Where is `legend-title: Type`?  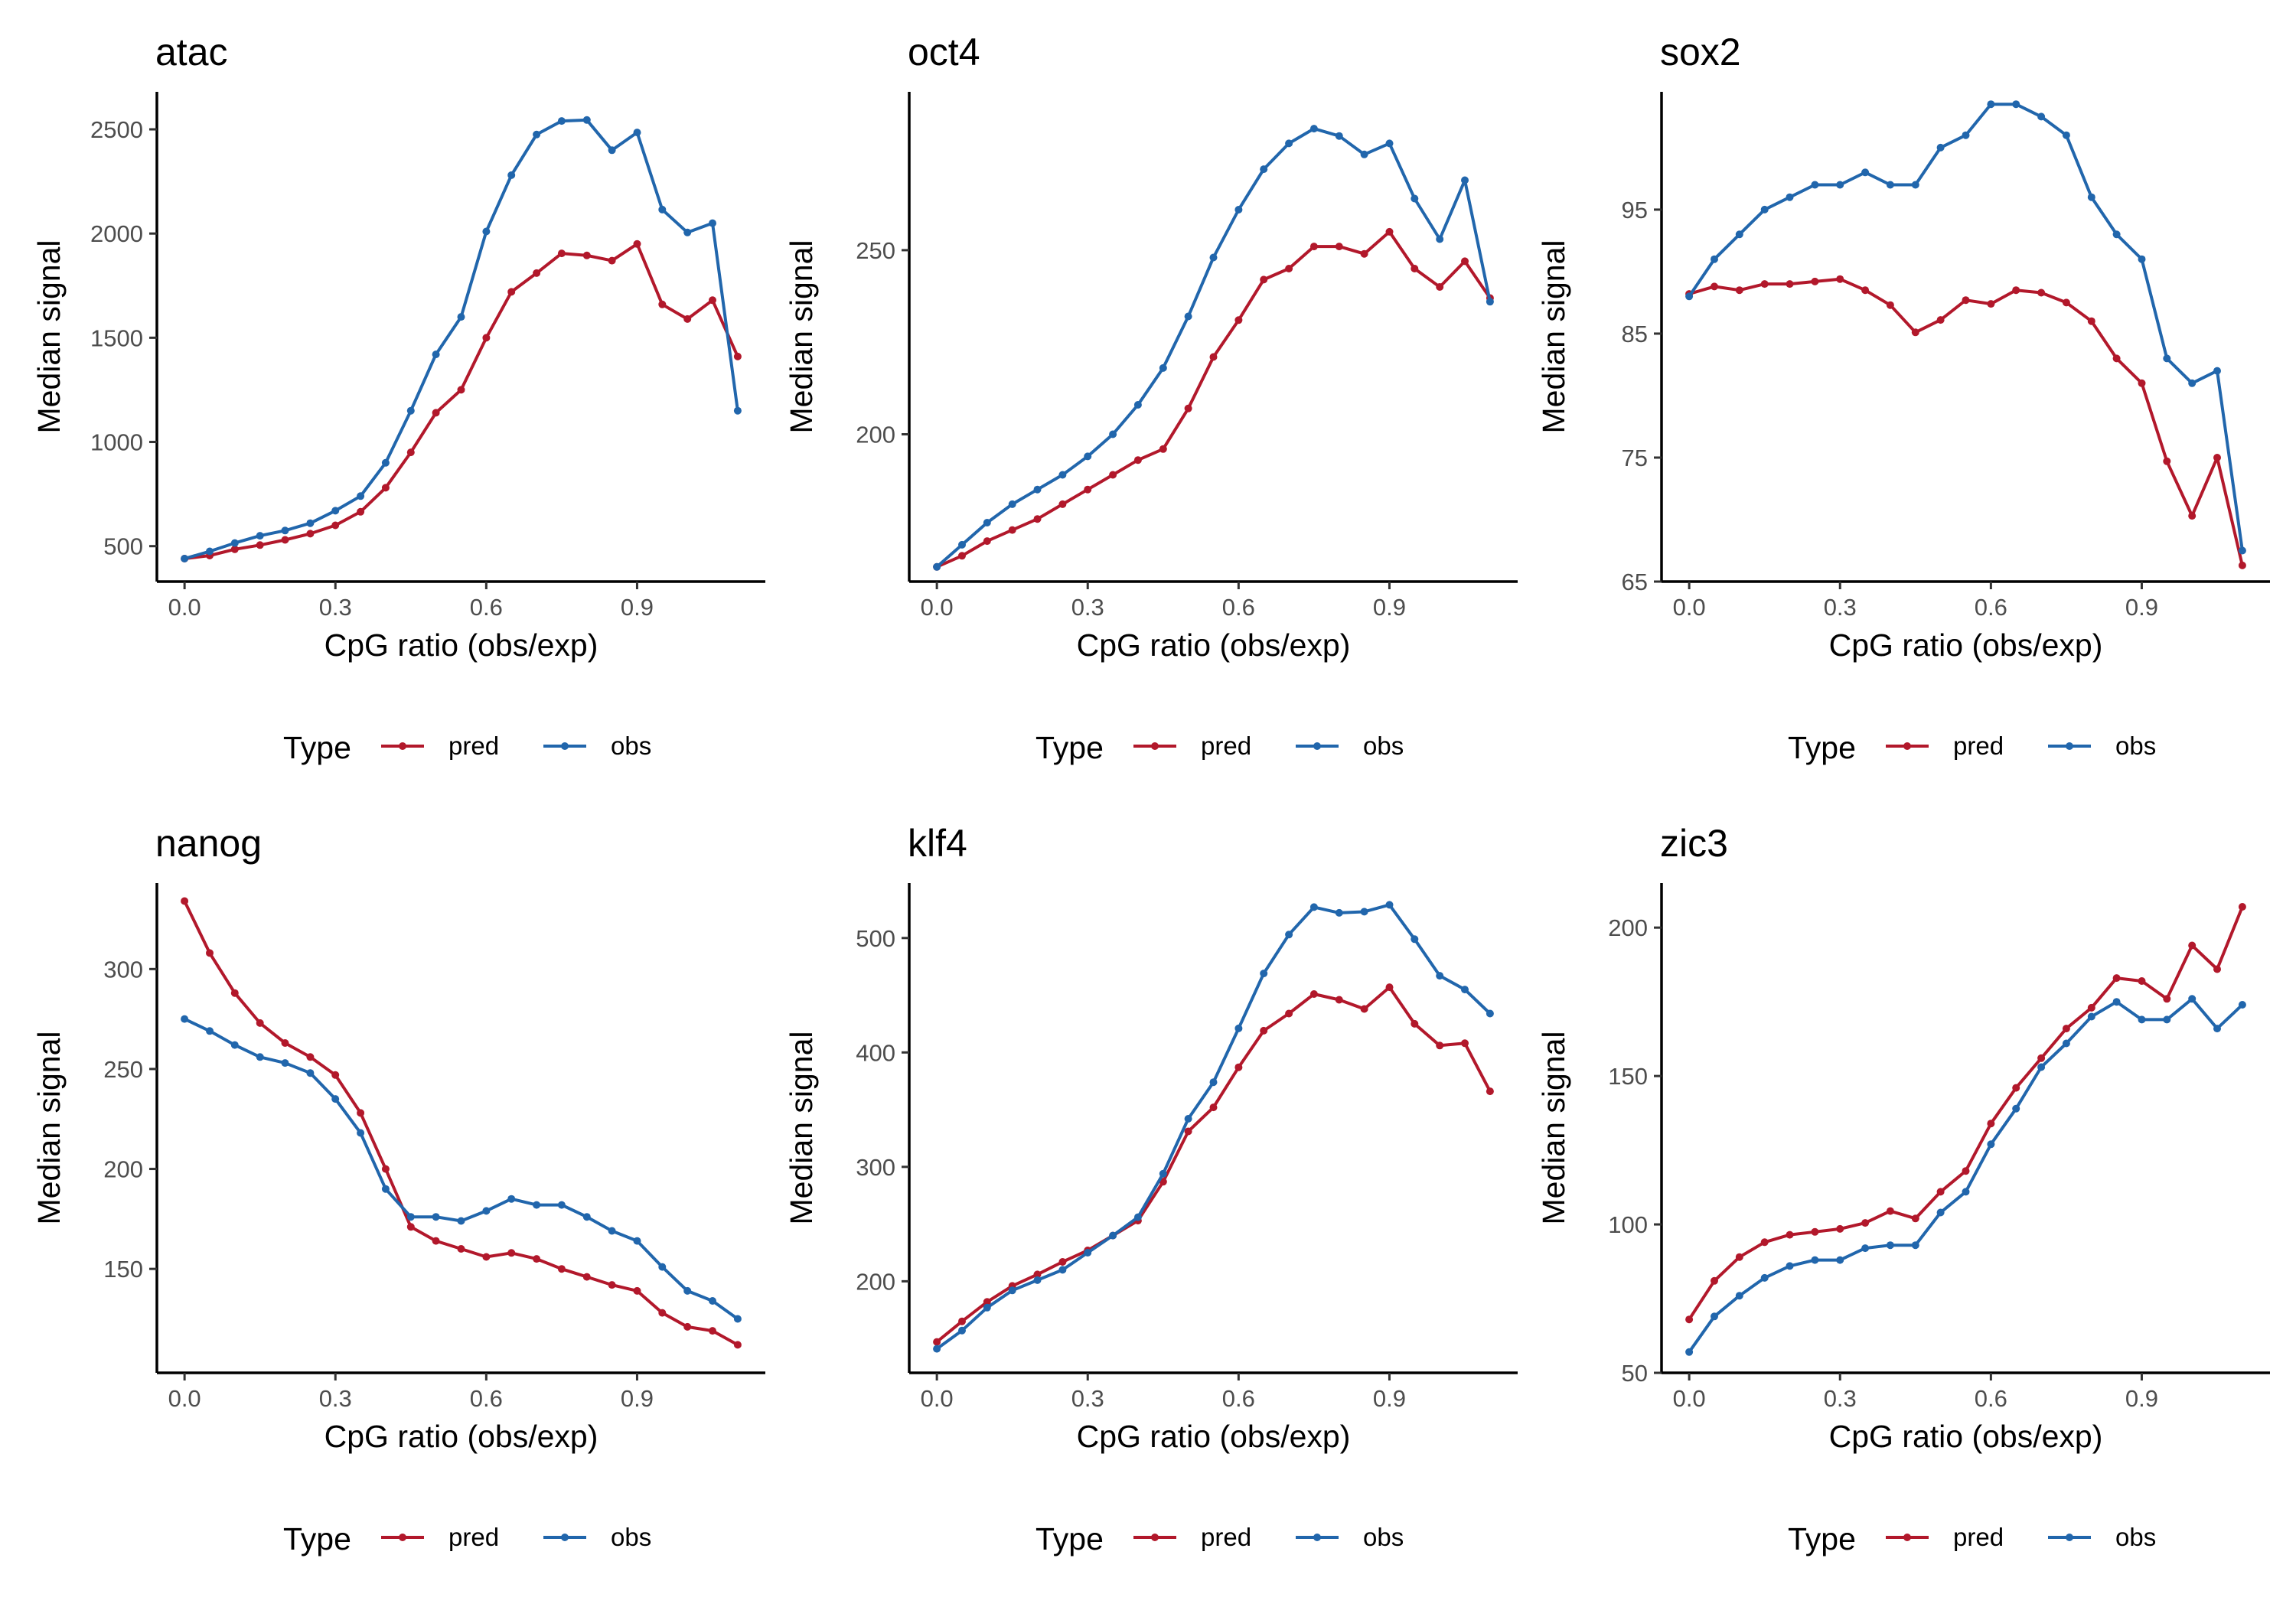
legend-title: Type is located at coordinates (1822, 1538).